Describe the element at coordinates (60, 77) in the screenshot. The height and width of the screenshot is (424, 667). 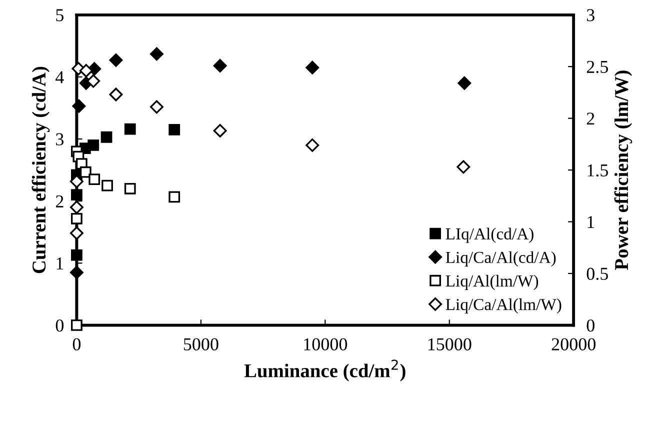
I see `y-tick-label: 4` at that location.